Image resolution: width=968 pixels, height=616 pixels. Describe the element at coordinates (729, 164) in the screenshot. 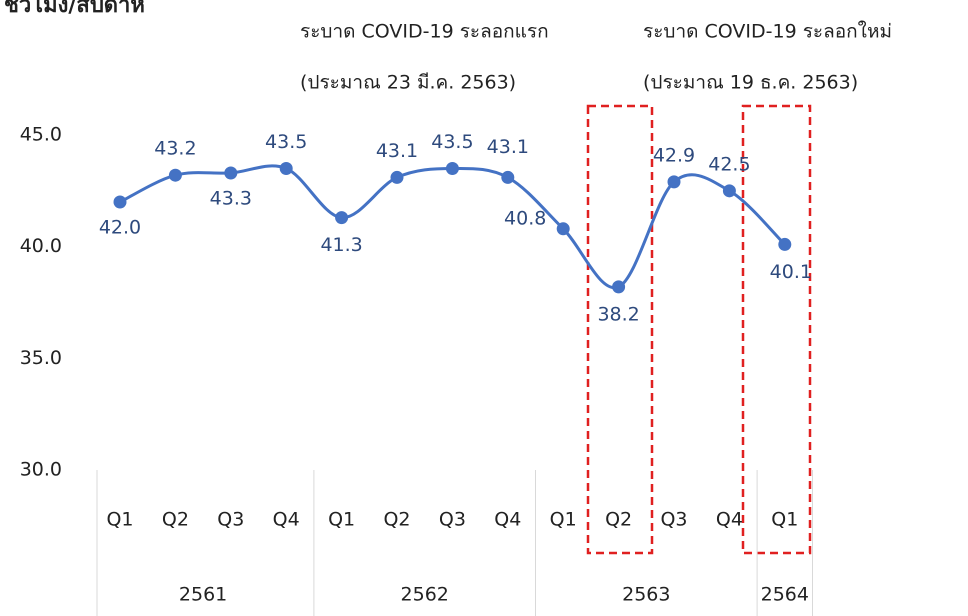

I see `value-label: 42.5` at that location.